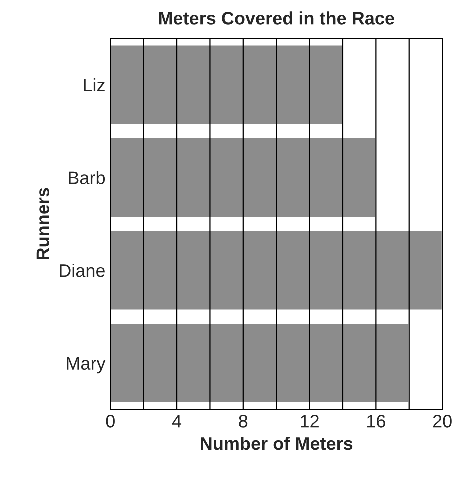  Describe the element at coordinates (276, 18) in the screenshot. I see `chart-title: Meters Covered in the Race` at that location.